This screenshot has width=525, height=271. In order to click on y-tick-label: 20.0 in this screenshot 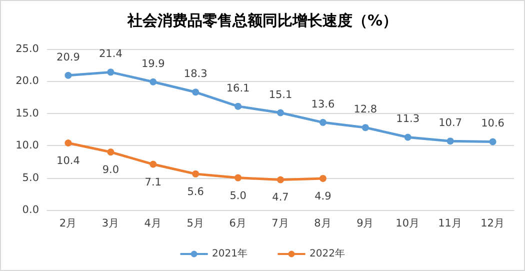, I will do `click(27, 81)`.